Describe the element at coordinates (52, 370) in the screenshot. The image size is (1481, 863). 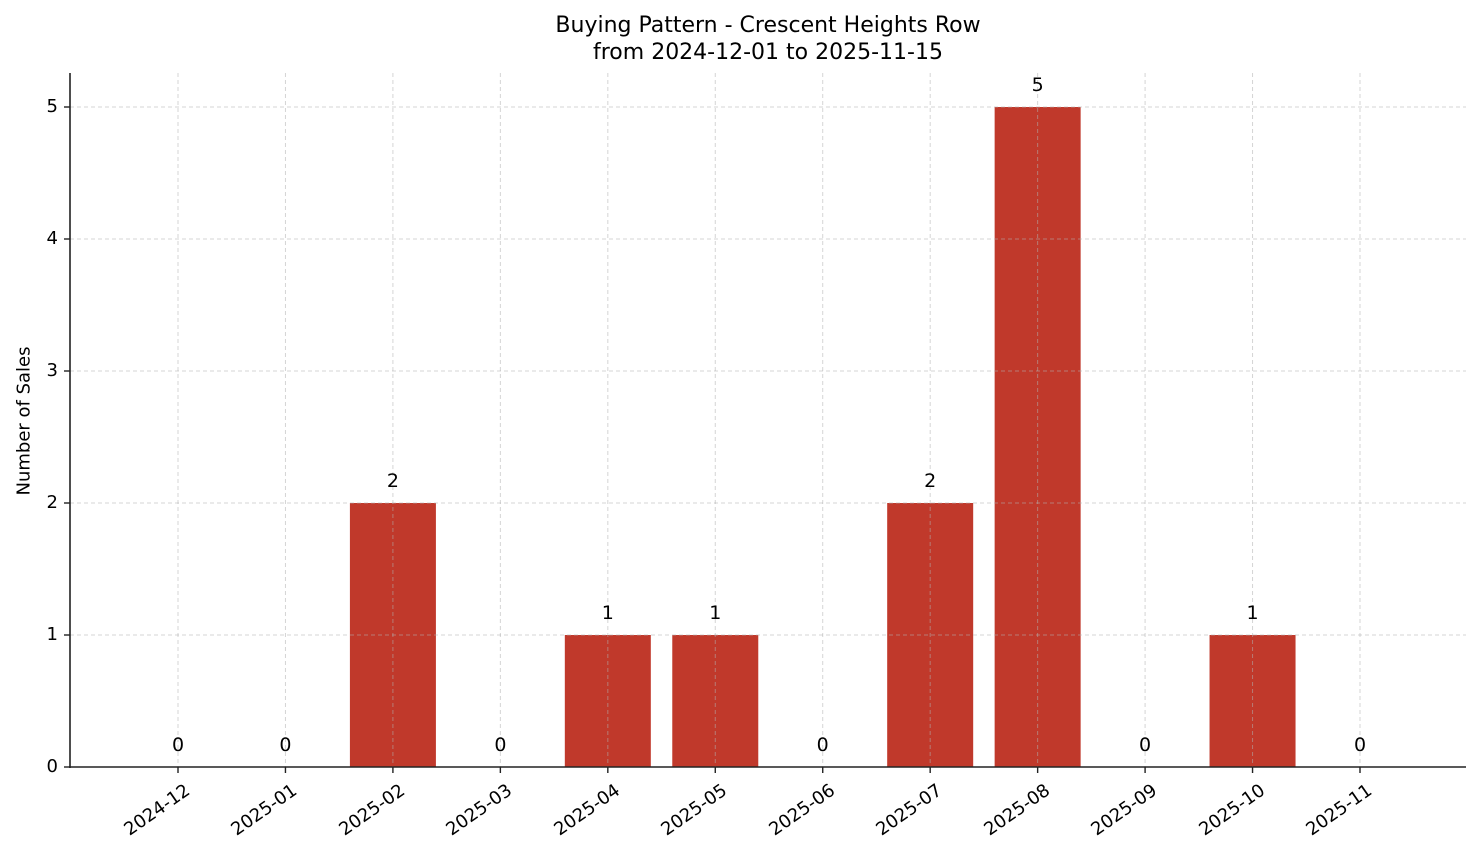
I see `y-tick-label: 3` at that location.